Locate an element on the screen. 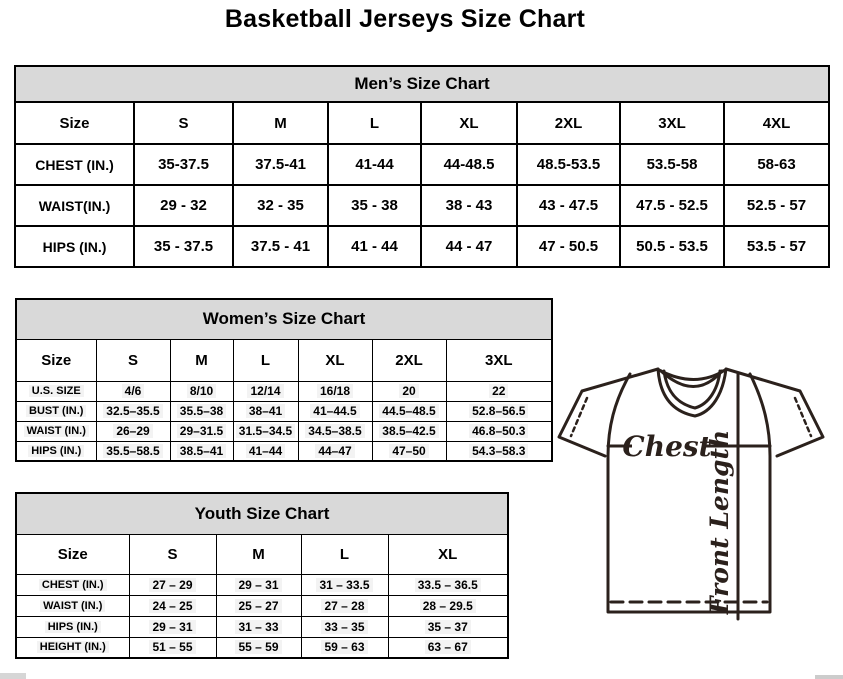 This screenshot has width=843, height=679. jersey-left-cuff-dashes is located at coordinates (579, 417).